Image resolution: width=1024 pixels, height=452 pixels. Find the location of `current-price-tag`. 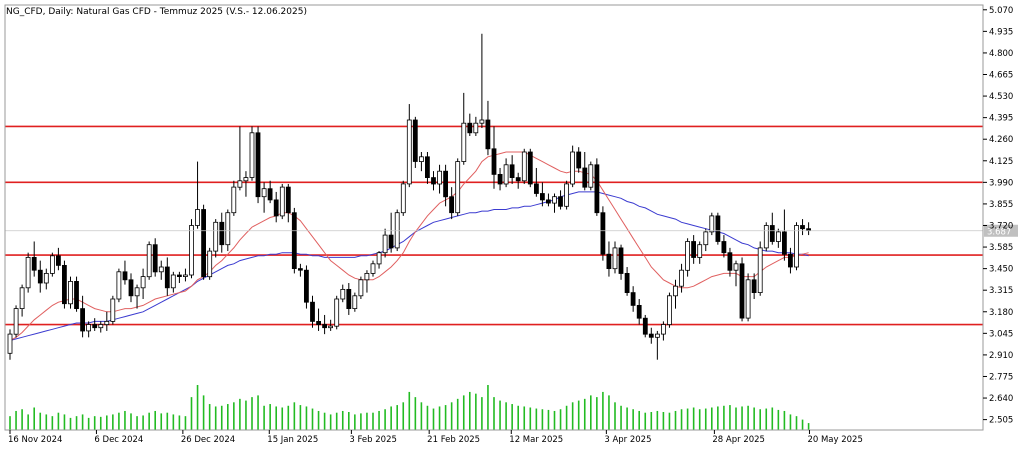

current-price-tag is located at coordinates (1001, 230).